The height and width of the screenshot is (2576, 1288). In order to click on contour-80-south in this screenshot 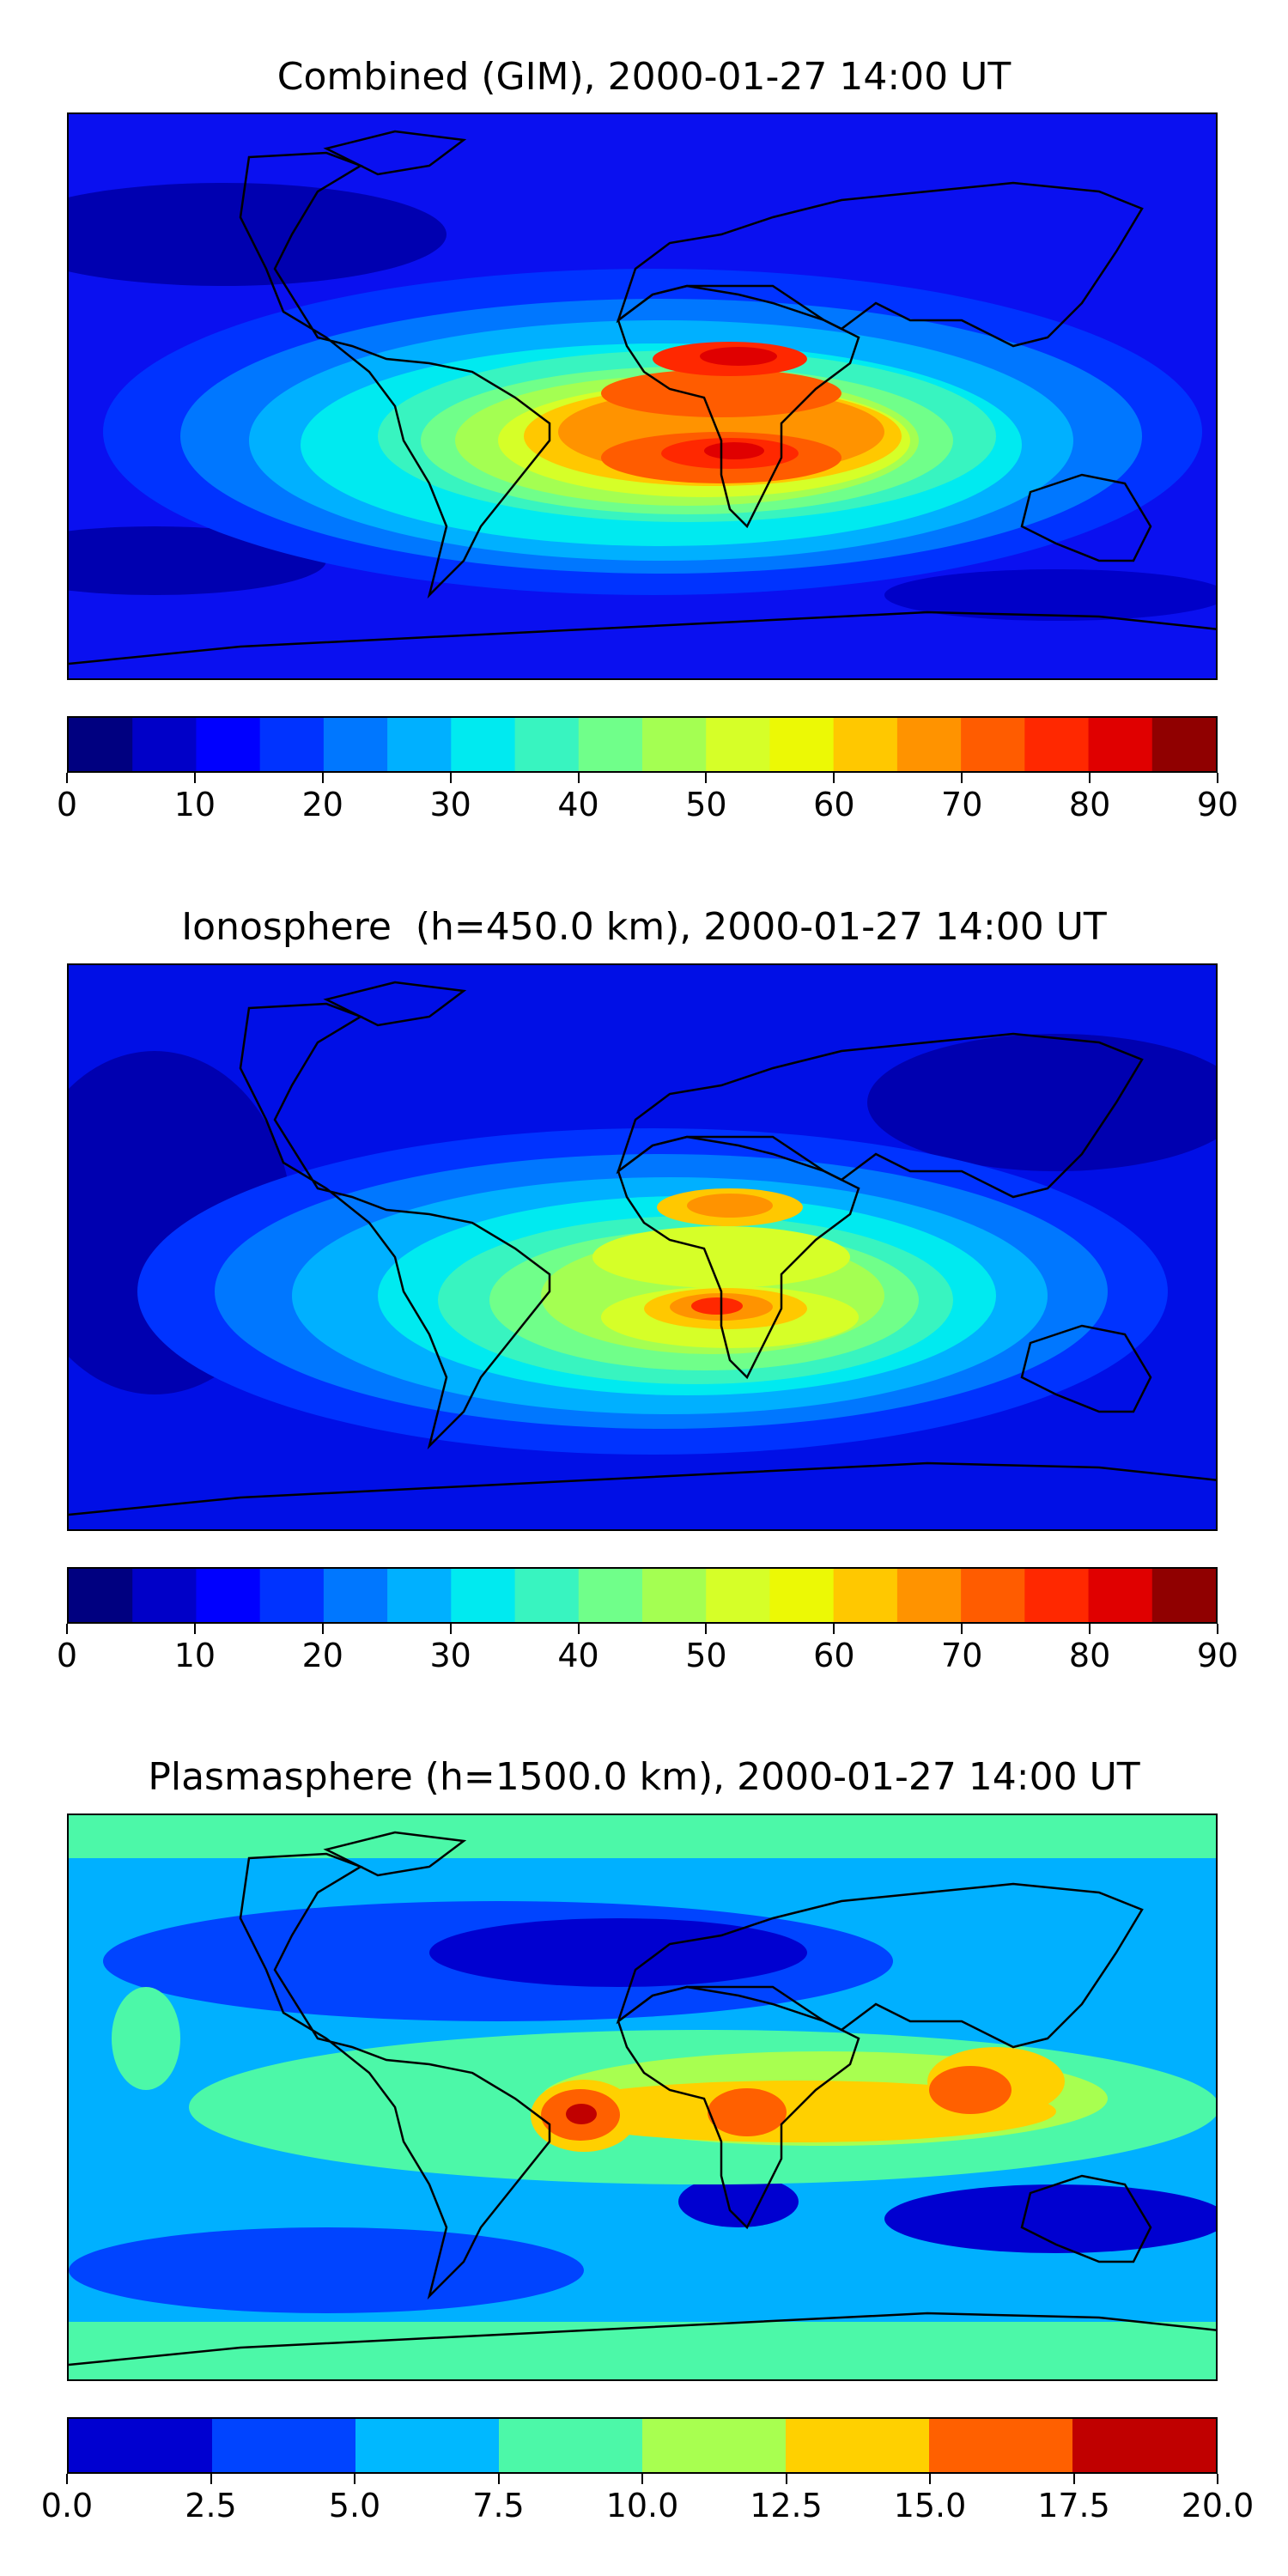, I will do `click(734, 450)`.